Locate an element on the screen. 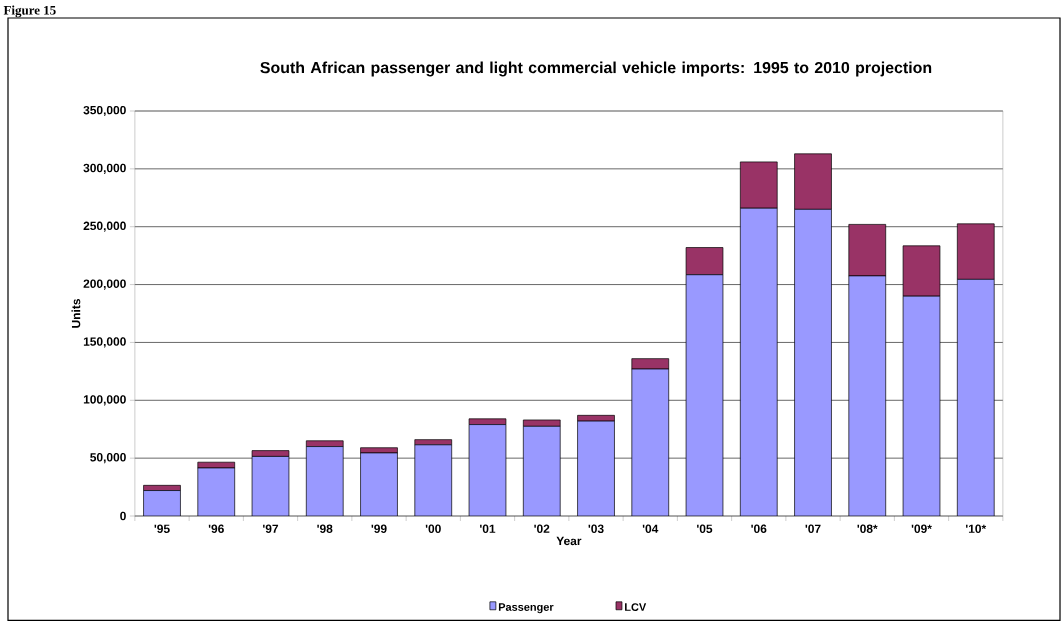 This screenshot has width=1061, height=621. y-tick-label: 200,000 is located at coordinates (104, 284).